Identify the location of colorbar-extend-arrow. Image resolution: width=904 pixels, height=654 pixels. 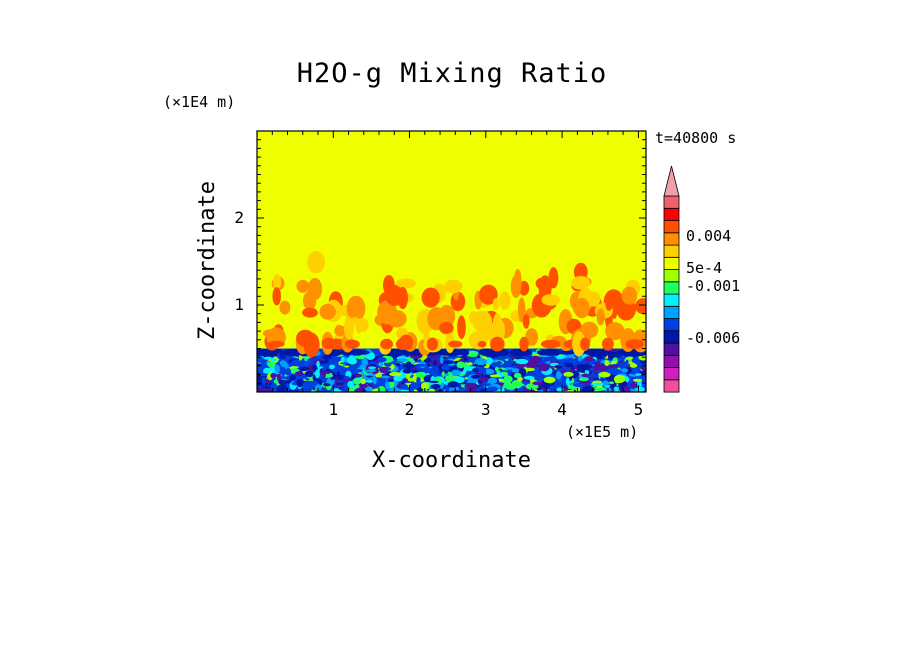
(671, 181).